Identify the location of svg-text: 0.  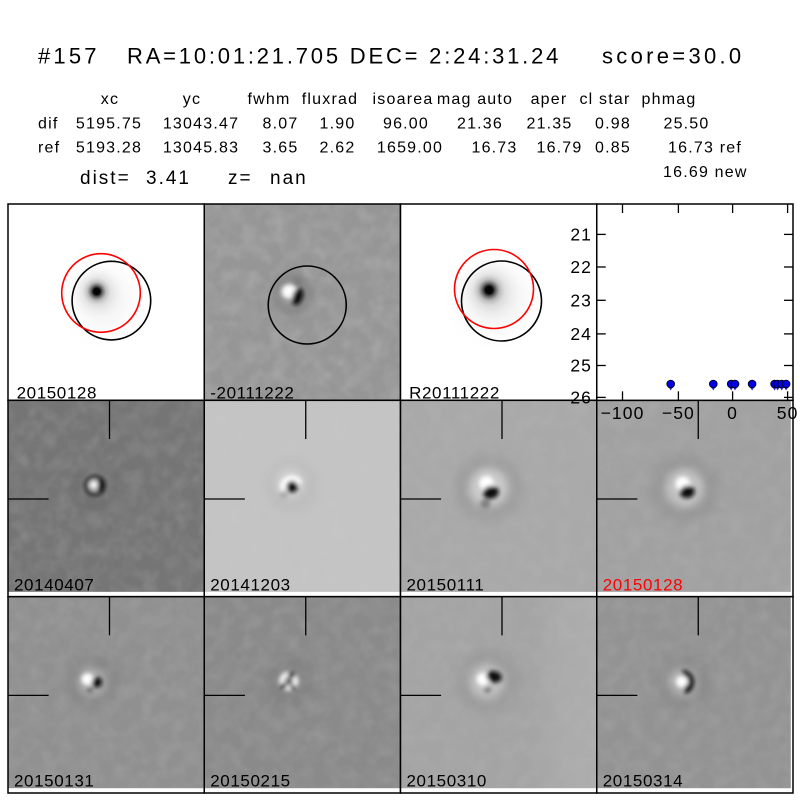
(732, 413).